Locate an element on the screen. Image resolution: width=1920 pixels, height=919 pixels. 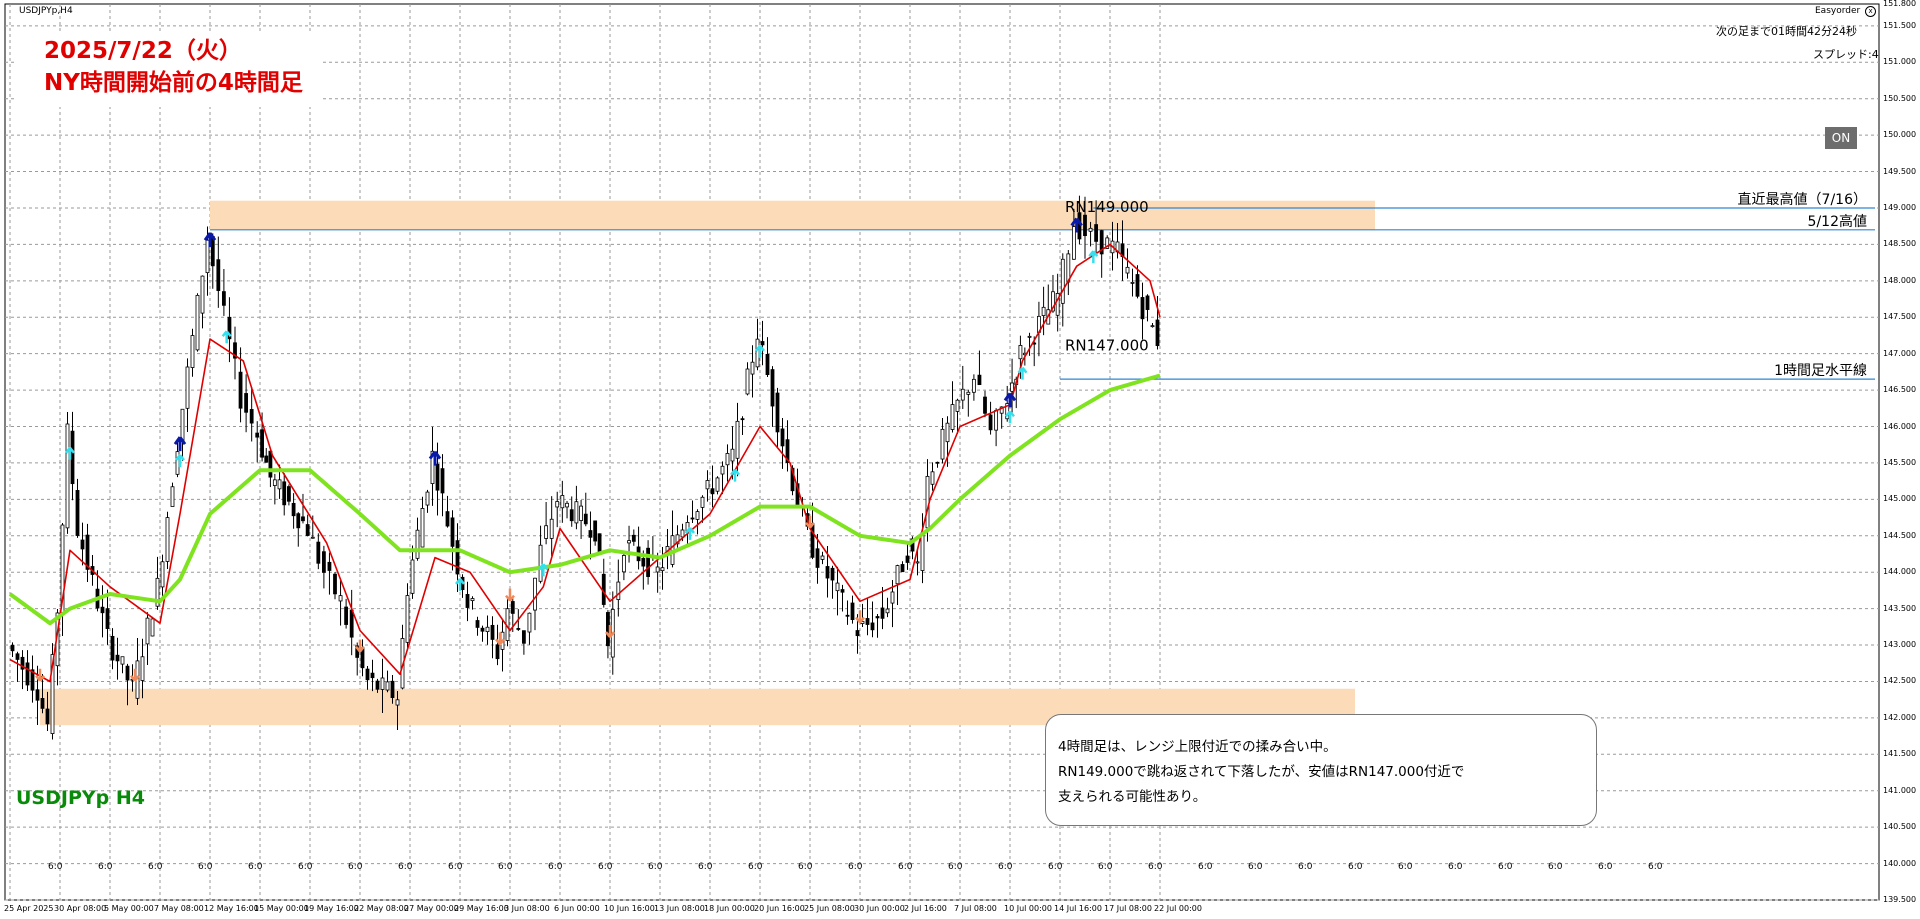
x-axis-tick: 7 May 08:00 is located at coordinates (179, 908).